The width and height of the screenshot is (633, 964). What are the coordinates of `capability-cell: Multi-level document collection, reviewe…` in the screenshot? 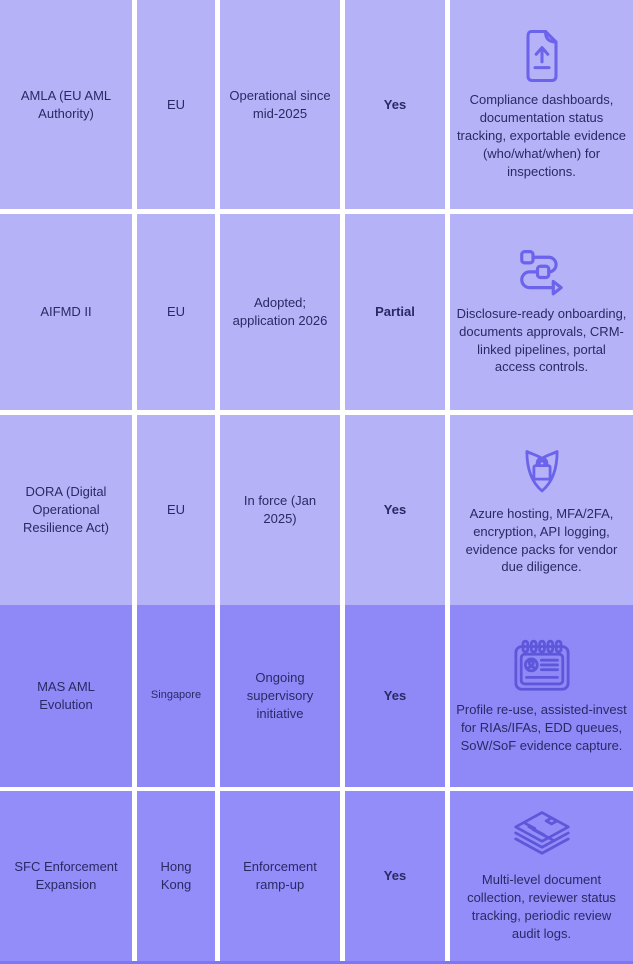 It's located at (541, 876).